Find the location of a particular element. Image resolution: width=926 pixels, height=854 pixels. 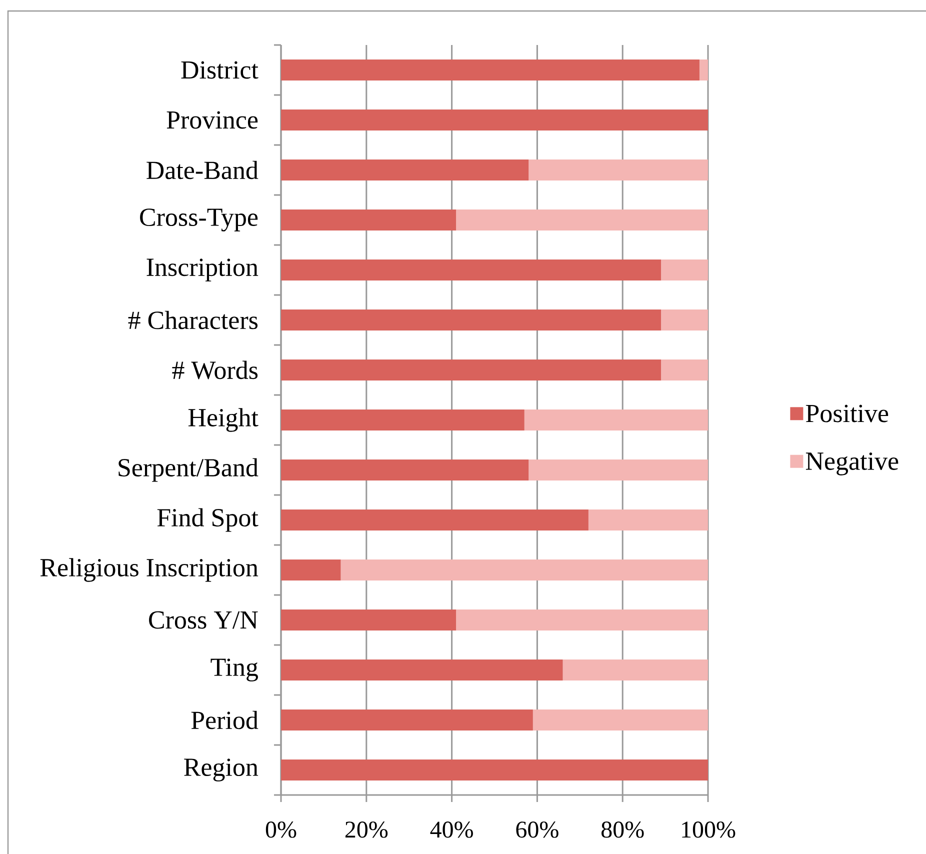

y-tick-label: Province is located at coordinates (212, 120).